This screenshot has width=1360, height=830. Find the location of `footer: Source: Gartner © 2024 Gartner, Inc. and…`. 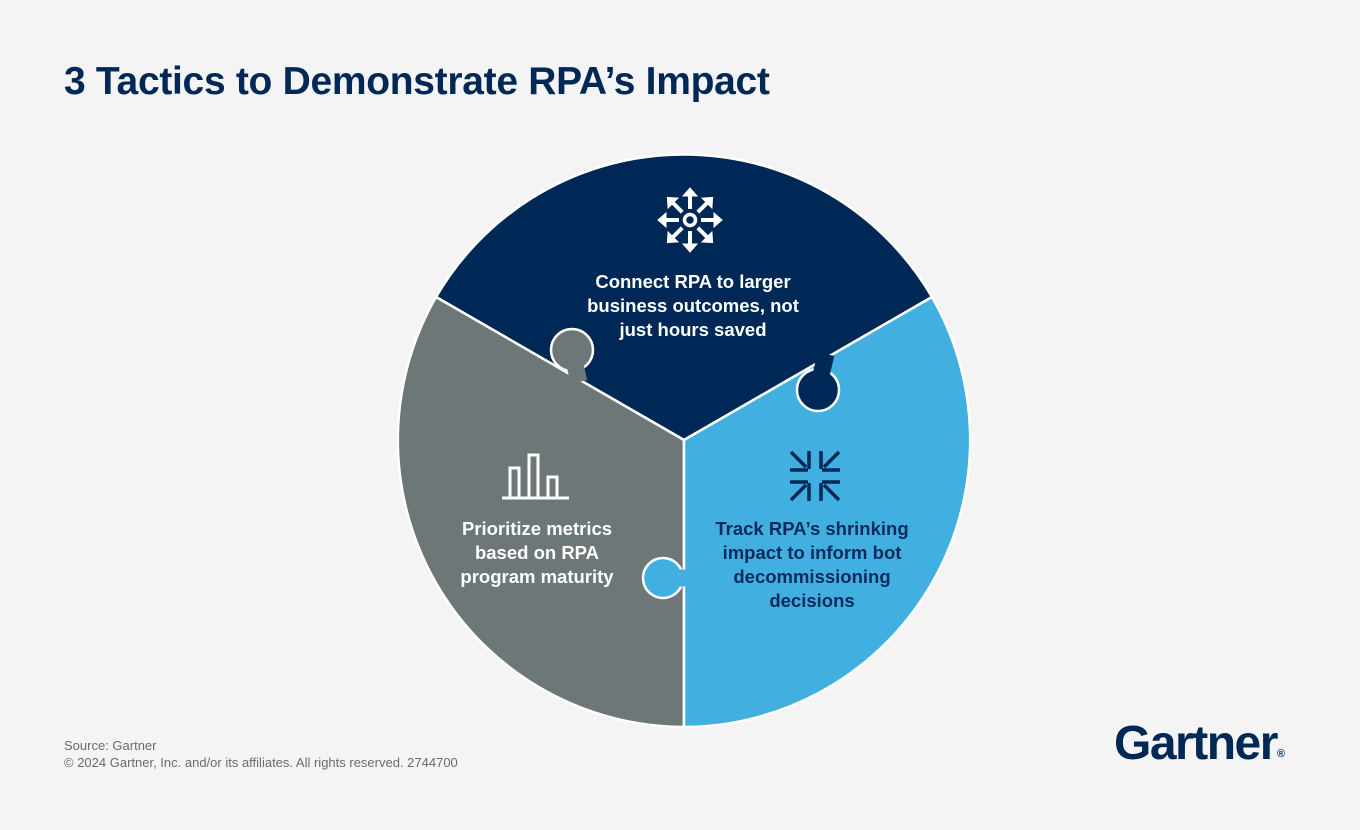

footer: Source: Gartner © 2024 Gartner, Inc. and… is located at coordinates (261, 754).